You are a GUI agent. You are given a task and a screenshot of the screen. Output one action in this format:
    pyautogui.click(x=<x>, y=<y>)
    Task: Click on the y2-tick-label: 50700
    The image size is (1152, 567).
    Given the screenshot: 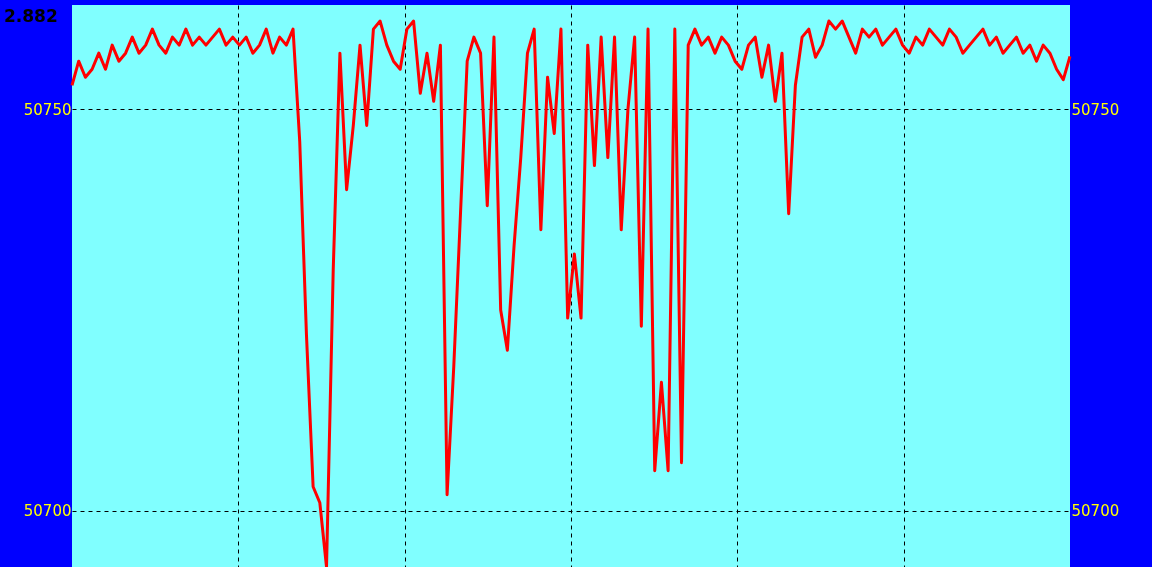 What is the action you would take?
    pyautogui.click(x=1095, y=511)
    